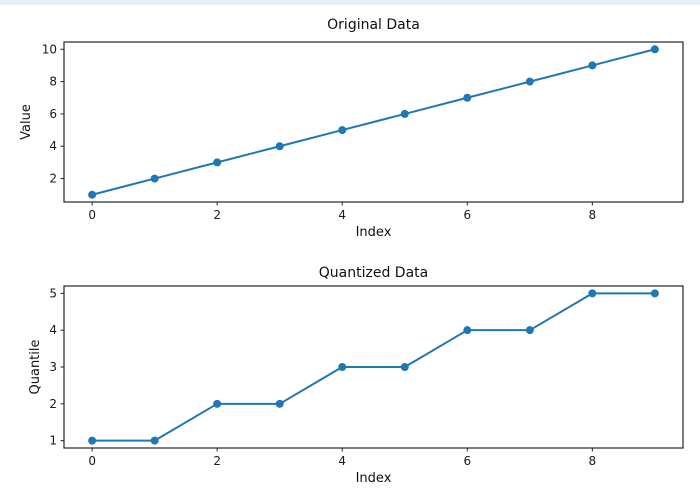 The height and width of the screenshot is (503, 700). What do you see at coordinates (53, 114) in the screenshot?
I see `y-tick-label: 6` at bounding box center [53, 114].